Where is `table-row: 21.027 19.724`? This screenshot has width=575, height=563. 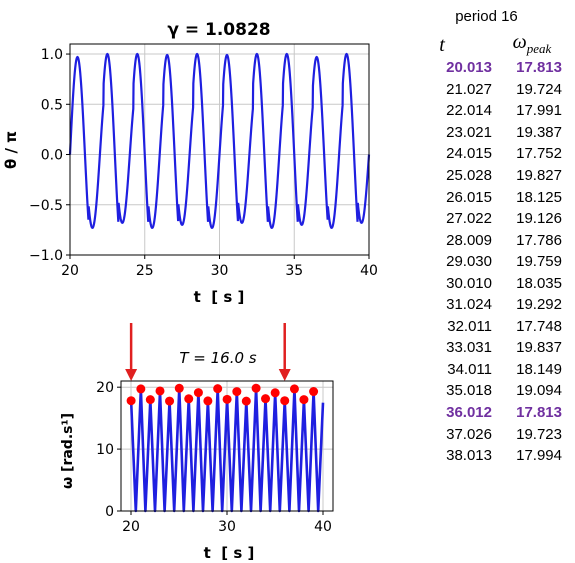
table-row: 21.027 19.724 is located at coordinates (483, 90).